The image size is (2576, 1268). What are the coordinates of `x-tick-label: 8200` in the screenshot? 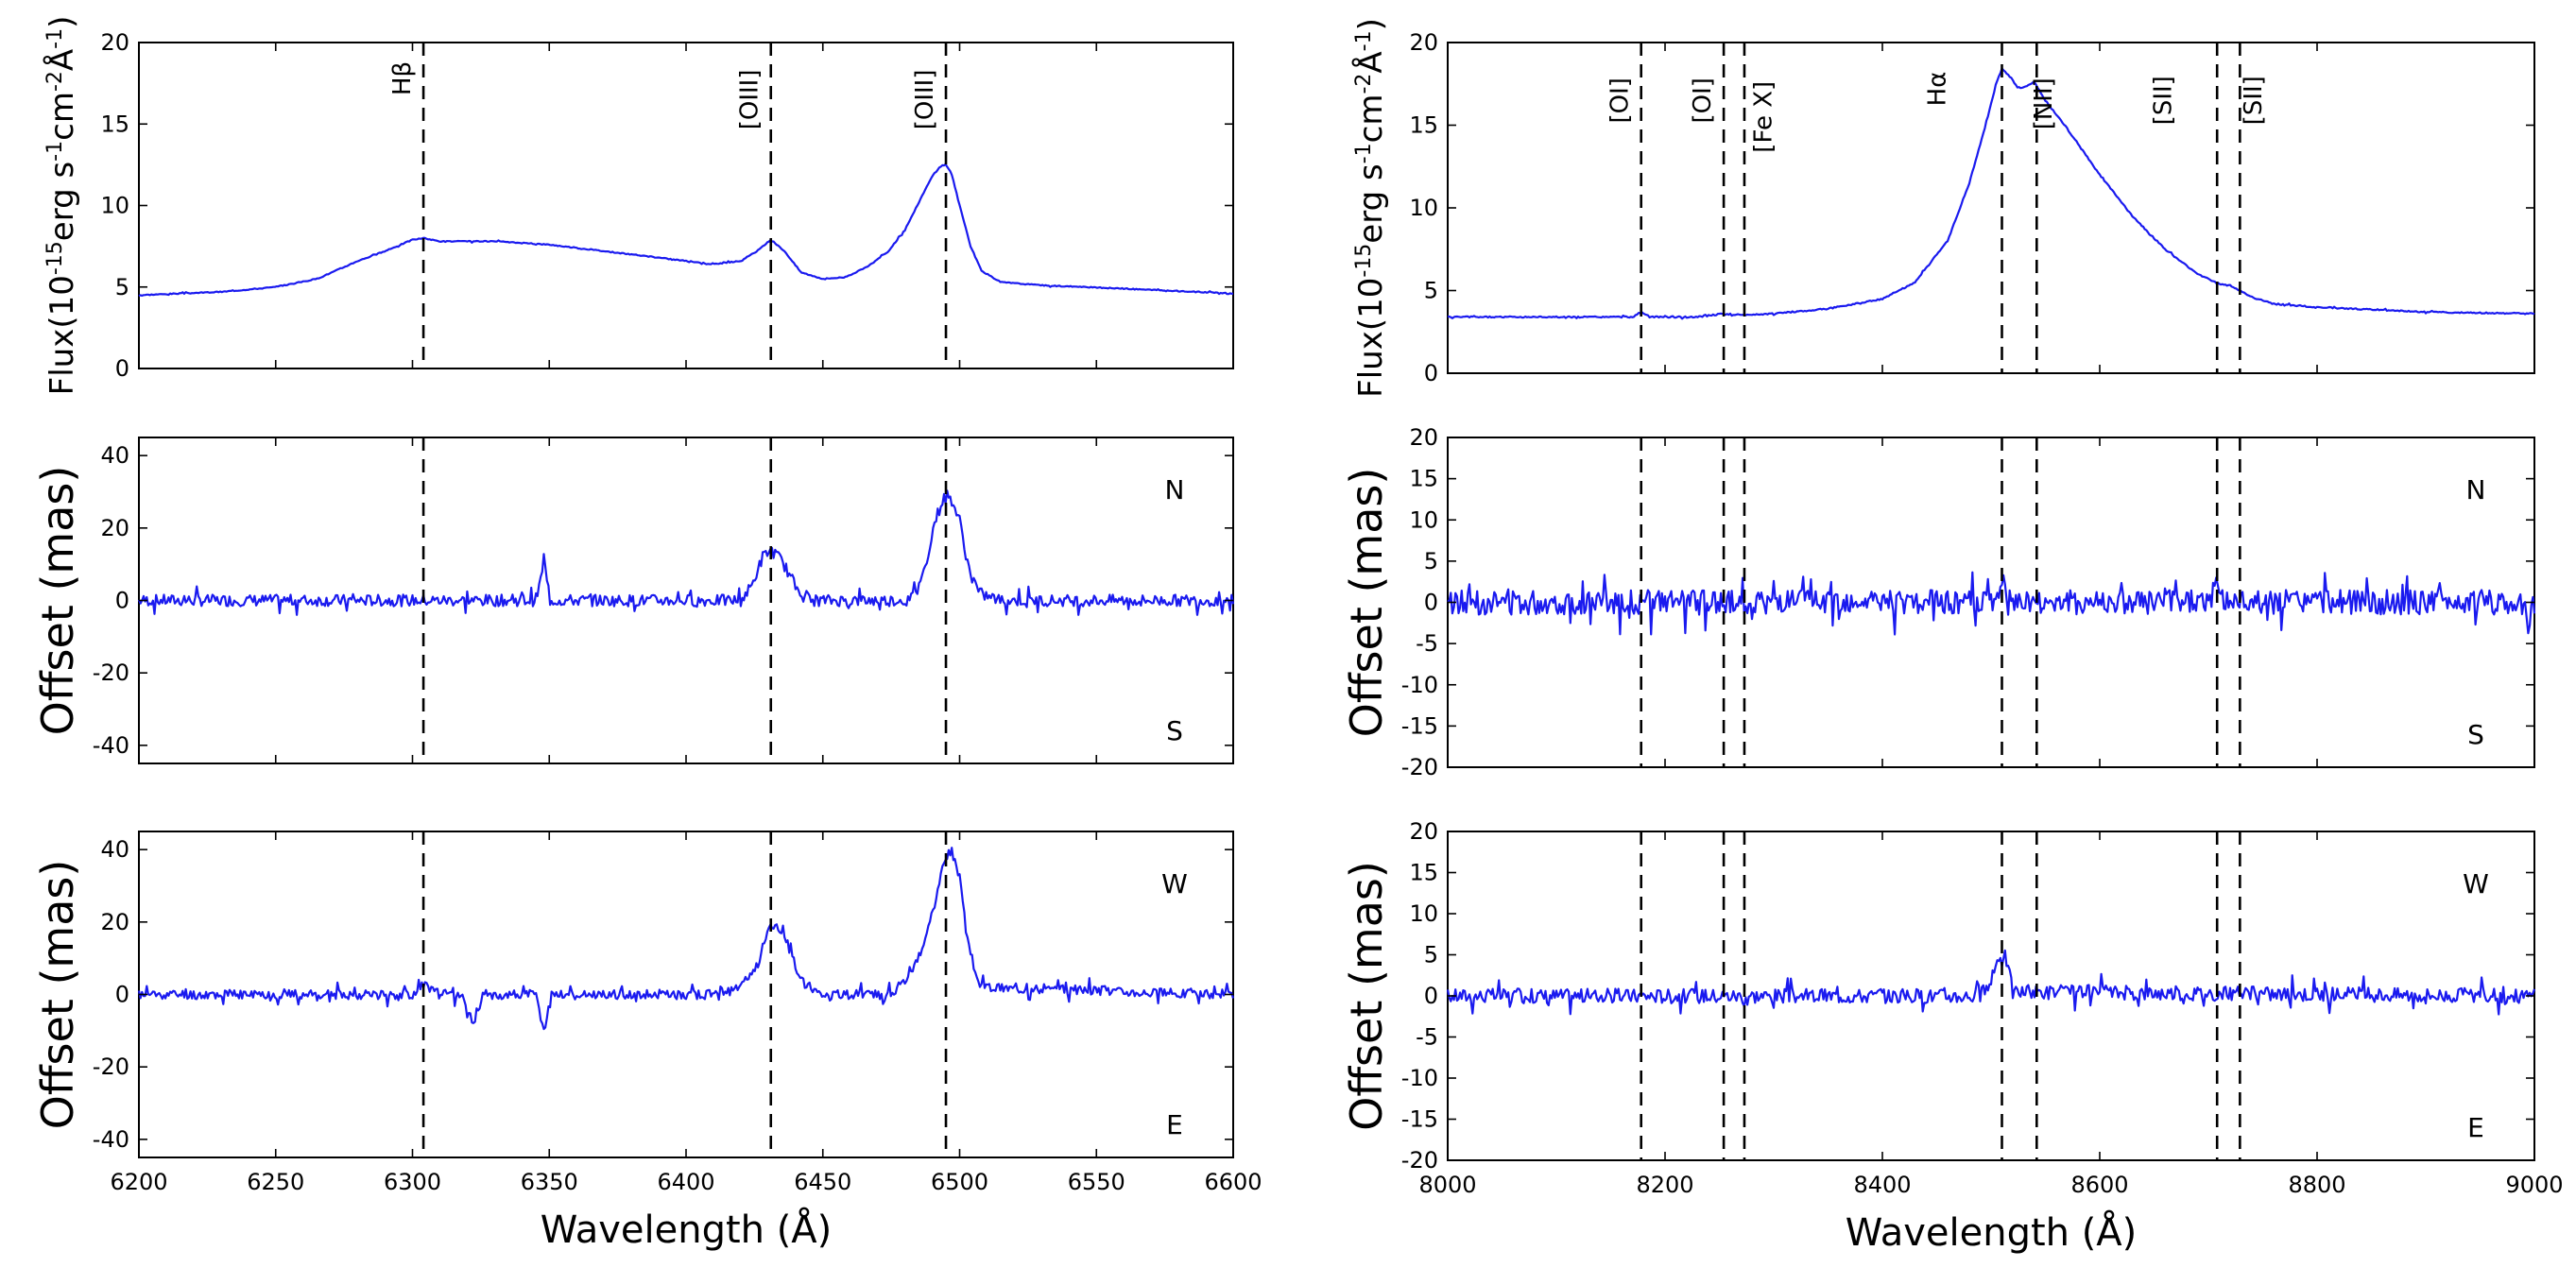 It's located at (1664, 1185).